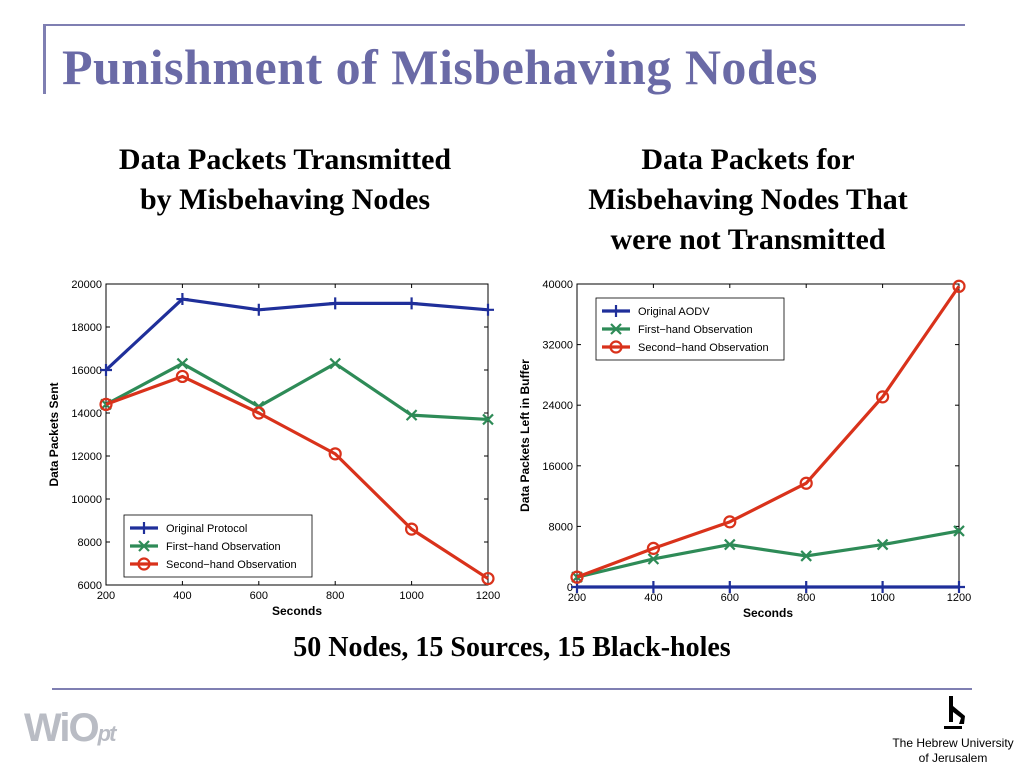  What do you see at coordinates (674, 312) in the screenshot?
I see `legend-label: Original AODV` at bounding box center [674, 312].